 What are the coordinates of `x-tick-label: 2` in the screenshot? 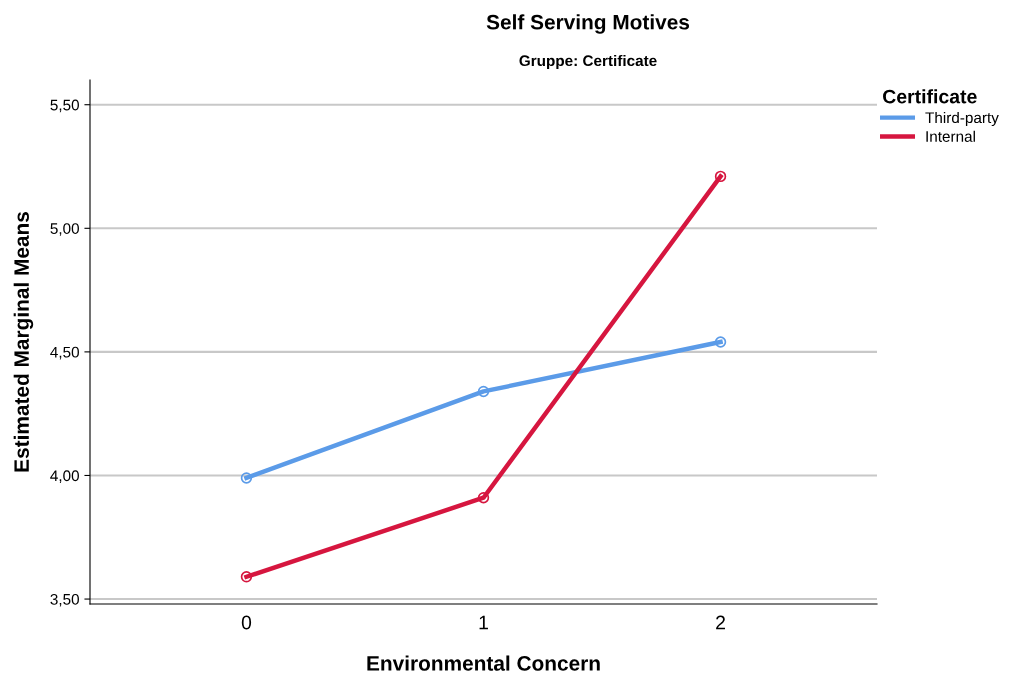 It's located at (720, 622).